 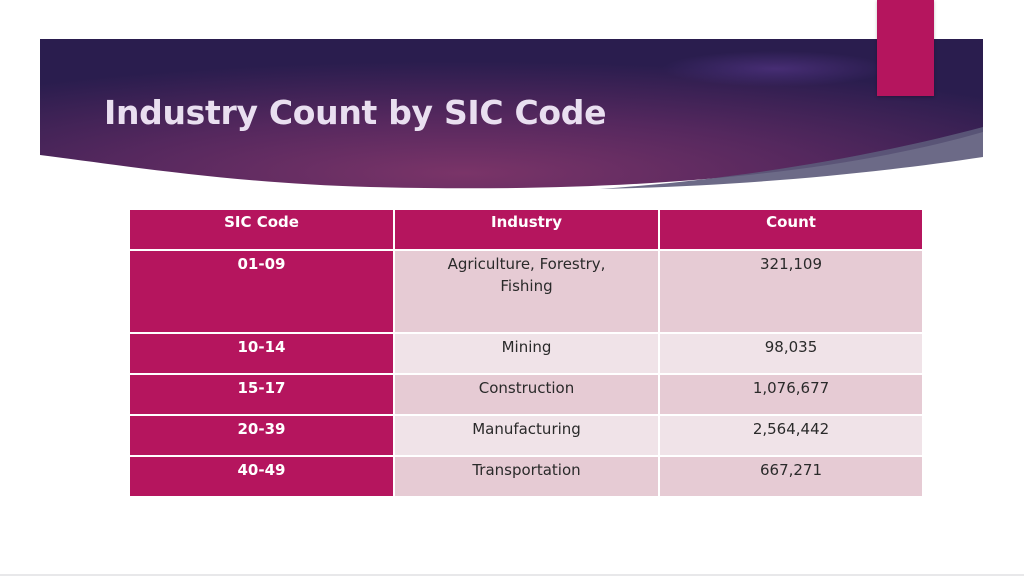 I want to click on industry-cell: Agriculture, Forestry, Fishing, so click(x=526, y=291).